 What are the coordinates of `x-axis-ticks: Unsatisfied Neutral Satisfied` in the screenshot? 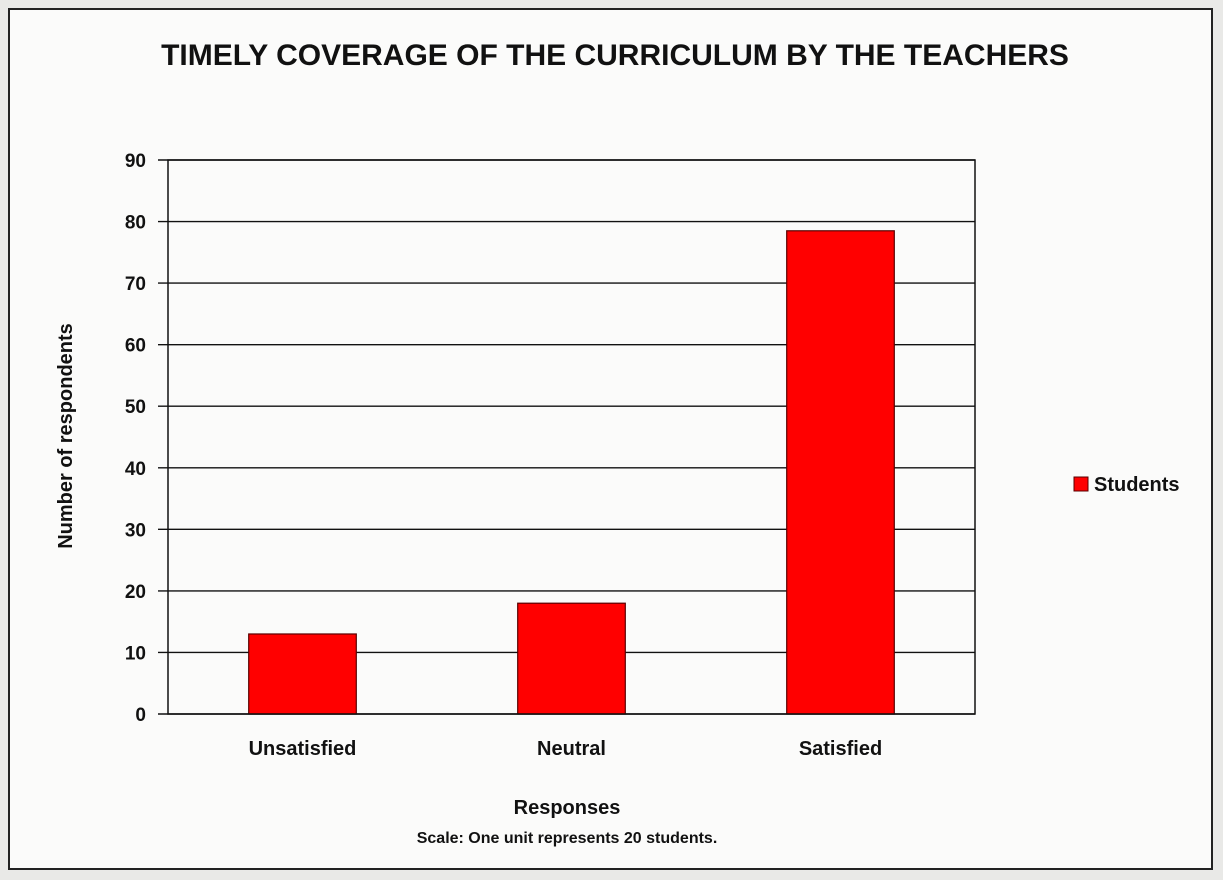 It's located at (566, 749).